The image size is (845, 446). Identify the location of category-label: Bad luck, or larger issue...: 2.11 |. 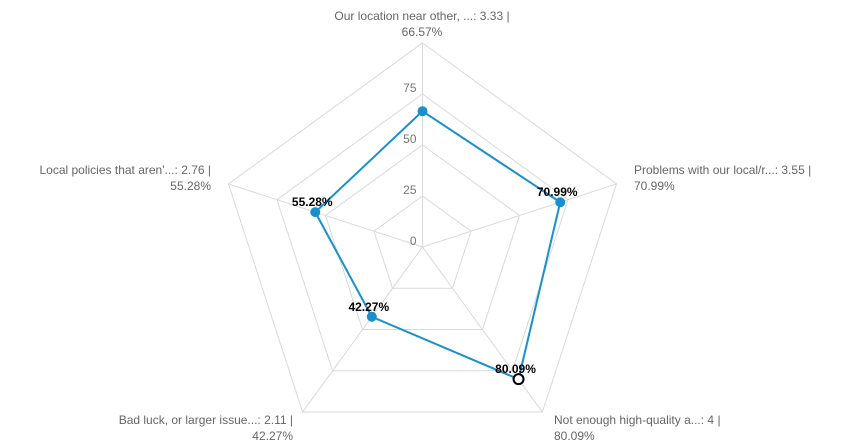
(206, 420).